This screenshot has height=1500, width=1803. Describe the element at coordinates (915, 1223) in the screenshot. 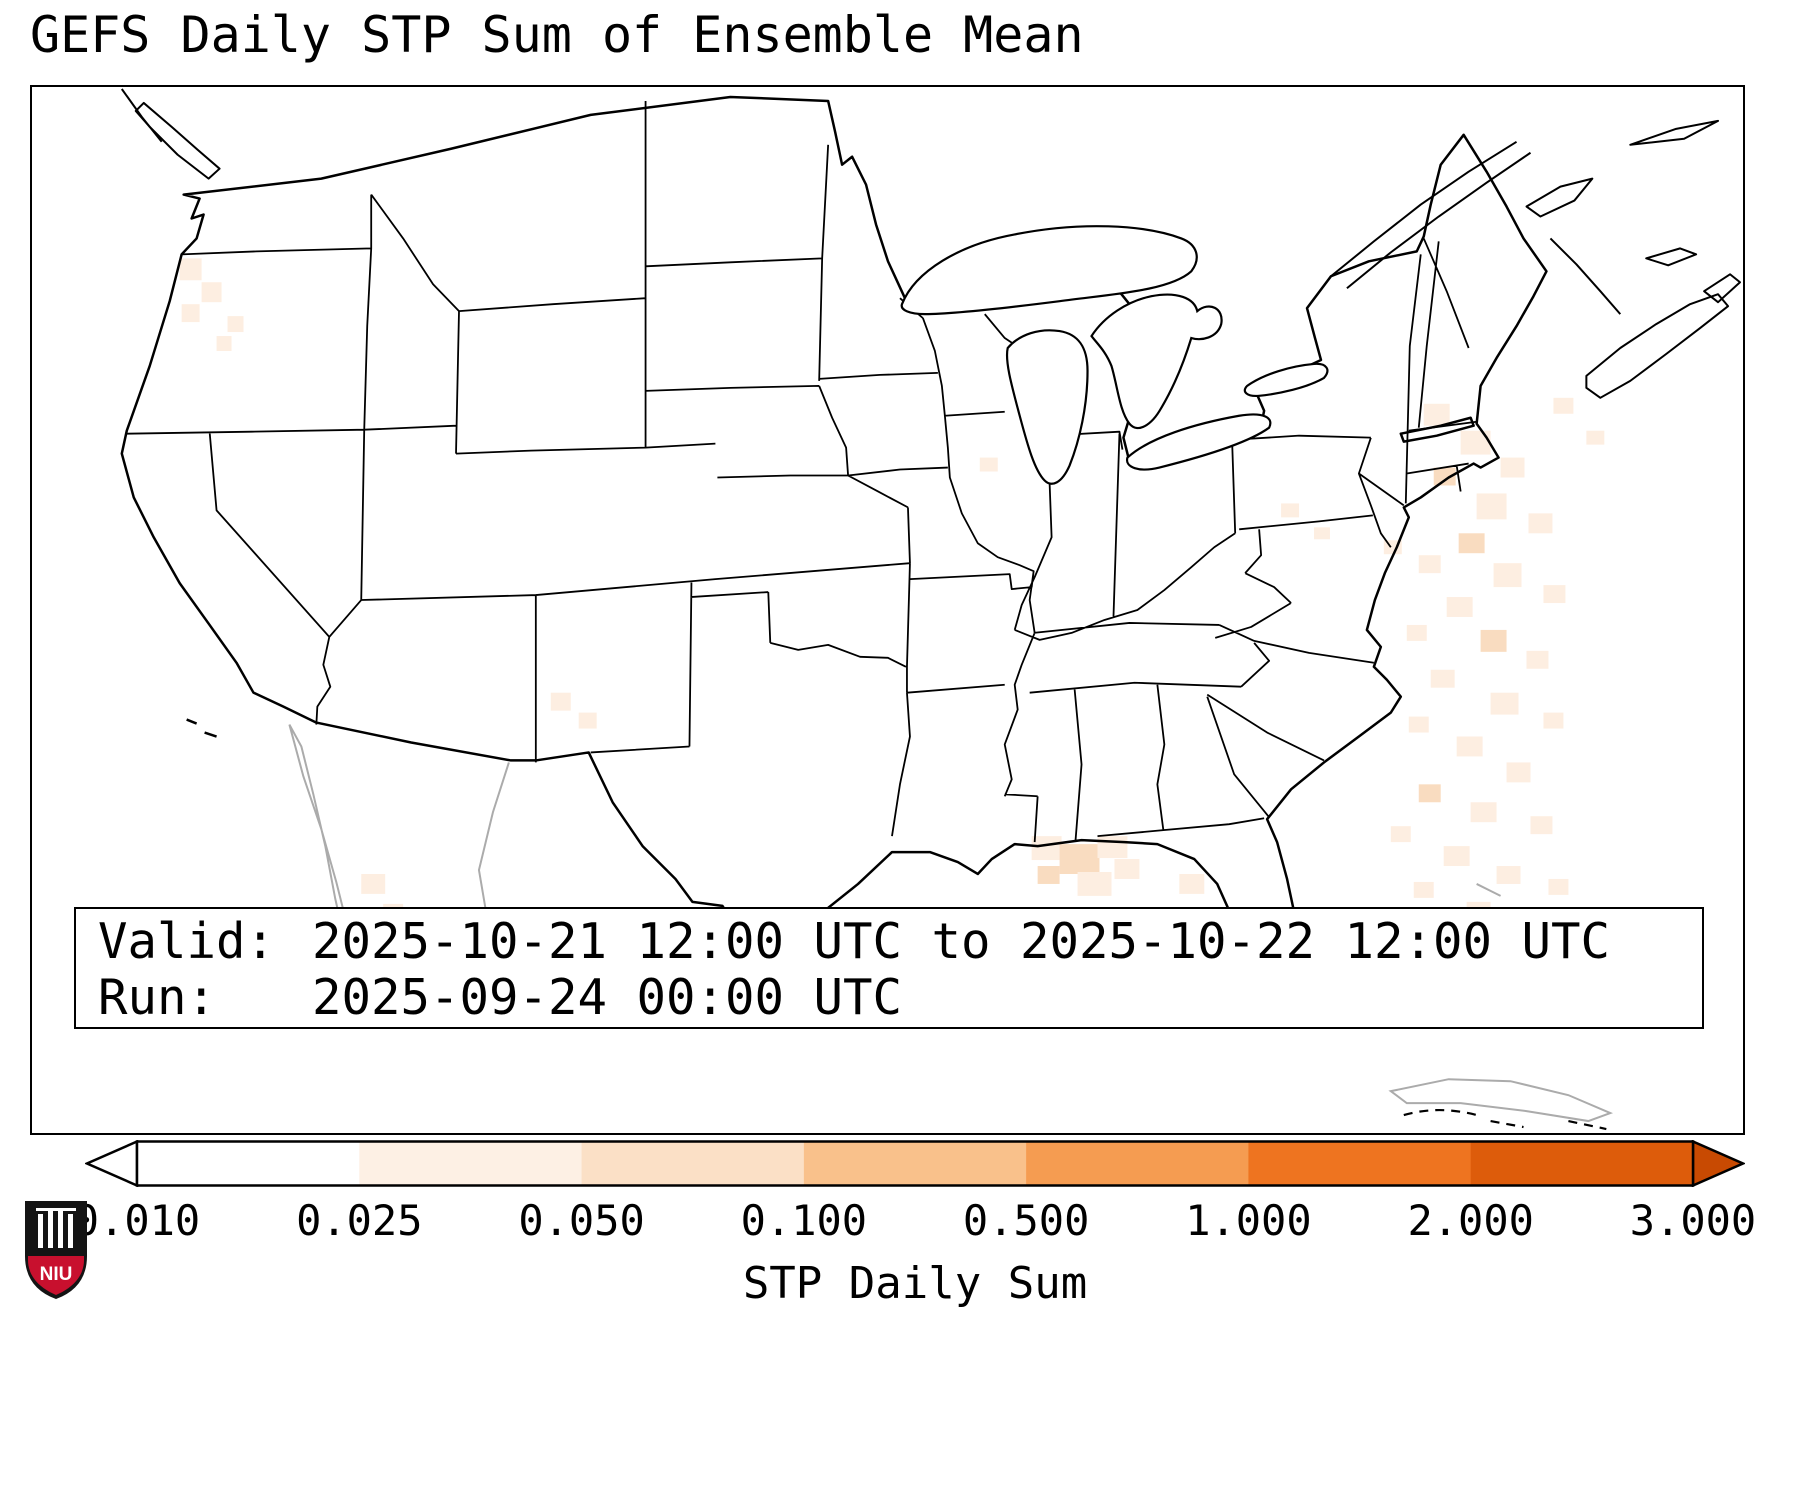

I see `colorbar-ticks: 0.010 0.025 0.050 0.100 0.500 1.000 2.000 3.000` at that location.